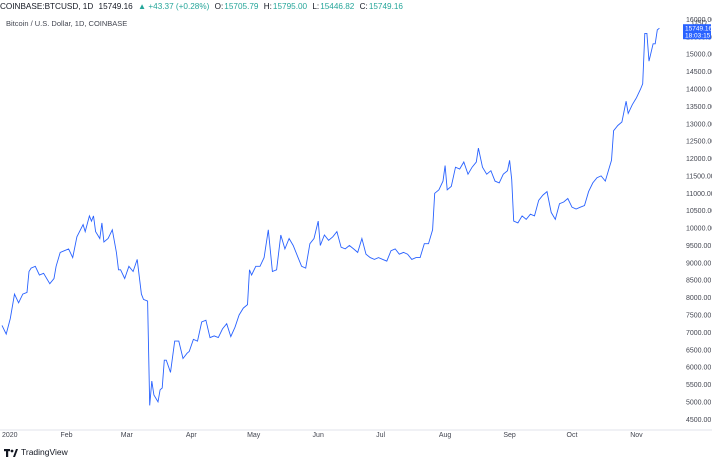 The height and width of the screenshot is (462, 712). I want to click on x-tick-label: Jul, so click(380, 435).